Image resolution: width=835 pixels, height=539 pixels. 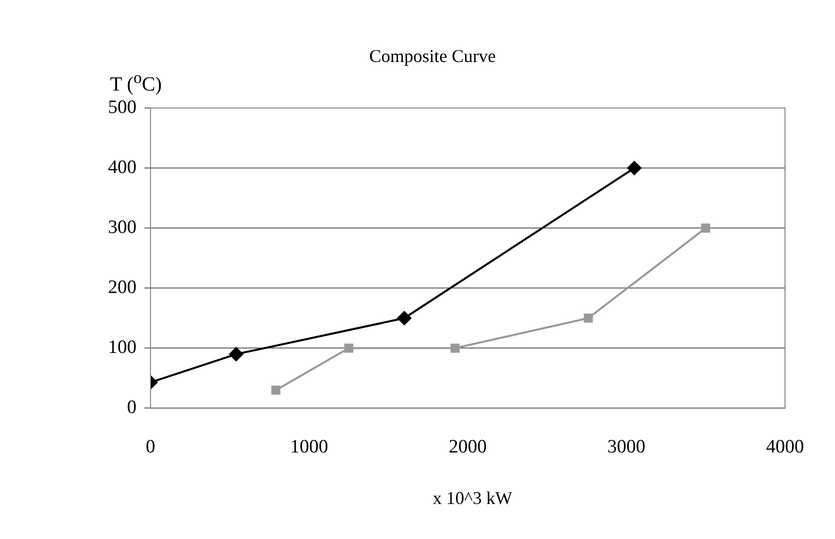 I want to click on y-tick-label: 200, so click(x=122, y=287).